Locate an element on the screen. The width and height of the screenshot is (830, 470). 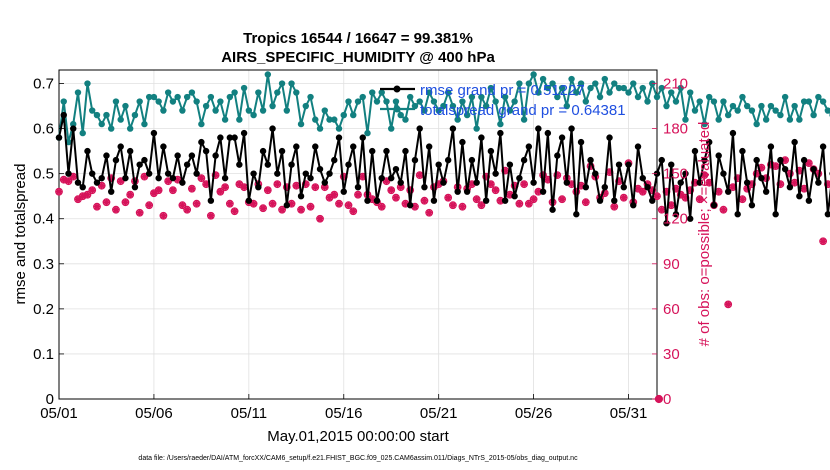
y-right-tick-label: 30 is located at coordinates (671, 354).